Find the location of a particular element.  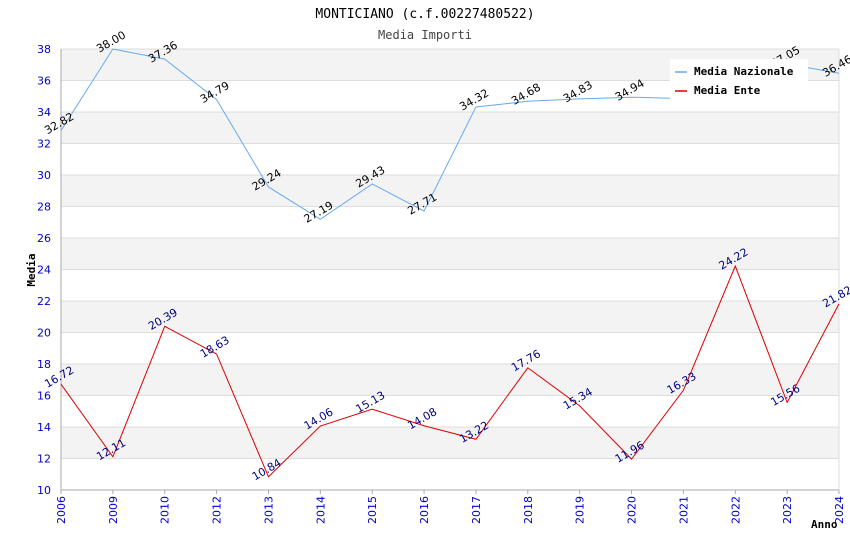

x-tick-label: 2022 is located at coordinates (735, 510).